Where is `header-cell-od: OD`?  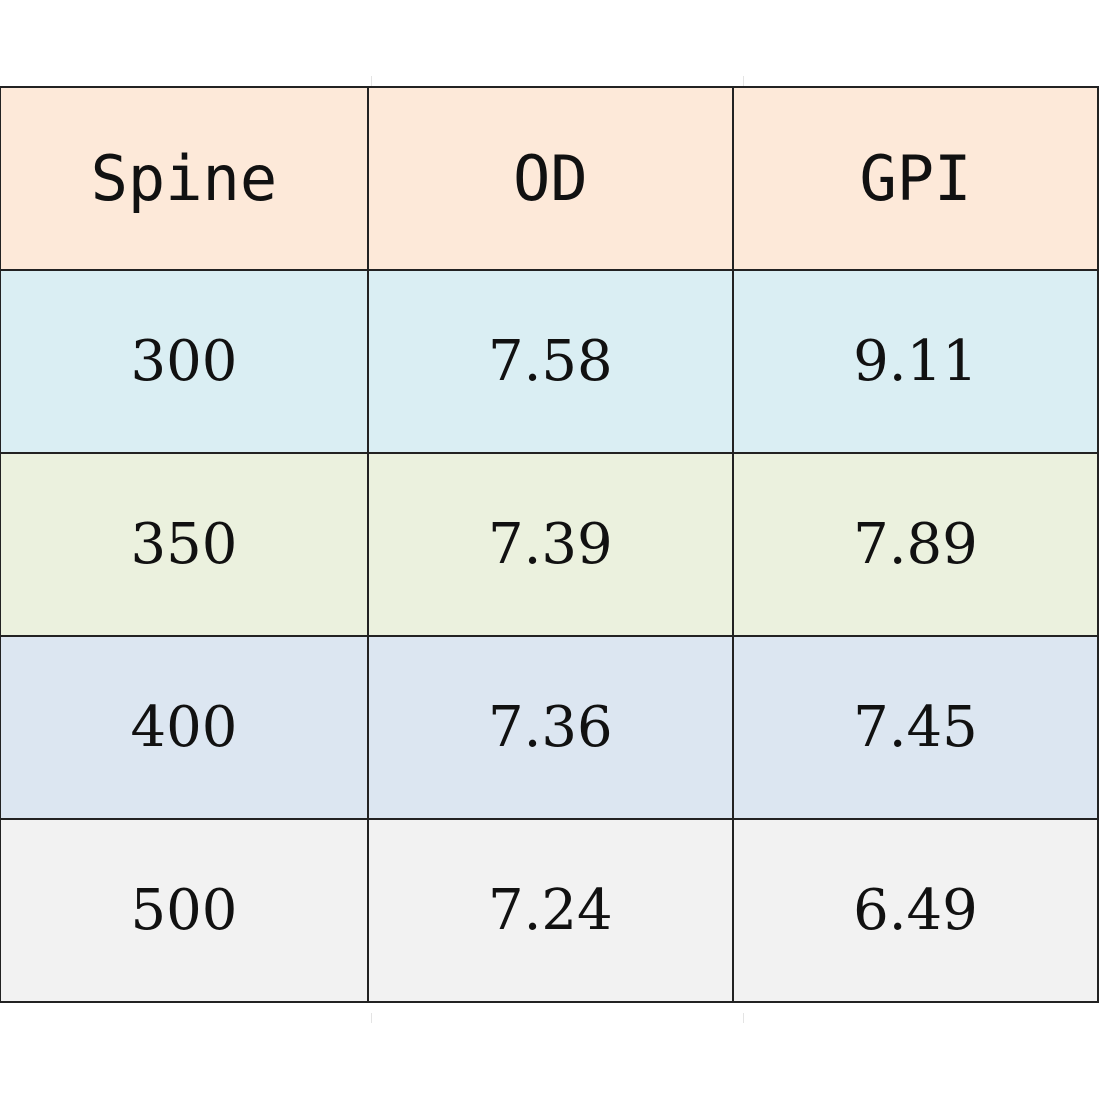
header-cell-od: OD is located at coordinates (550, 178).